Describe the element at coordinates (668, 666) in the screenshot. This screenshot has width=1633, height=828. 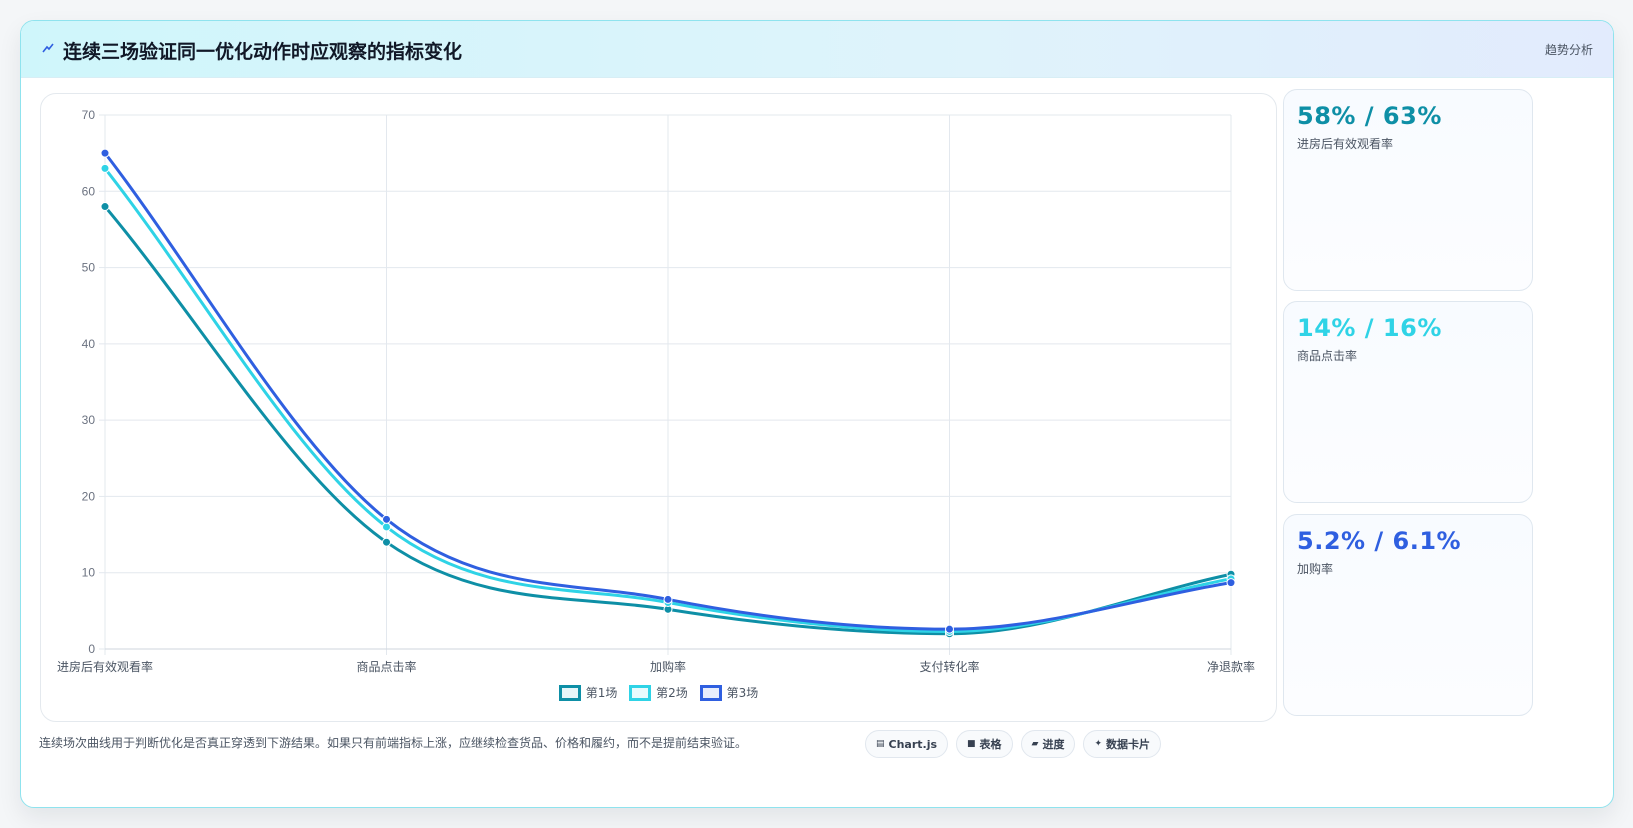
I see `x-tick-label: 加购率` at that location.